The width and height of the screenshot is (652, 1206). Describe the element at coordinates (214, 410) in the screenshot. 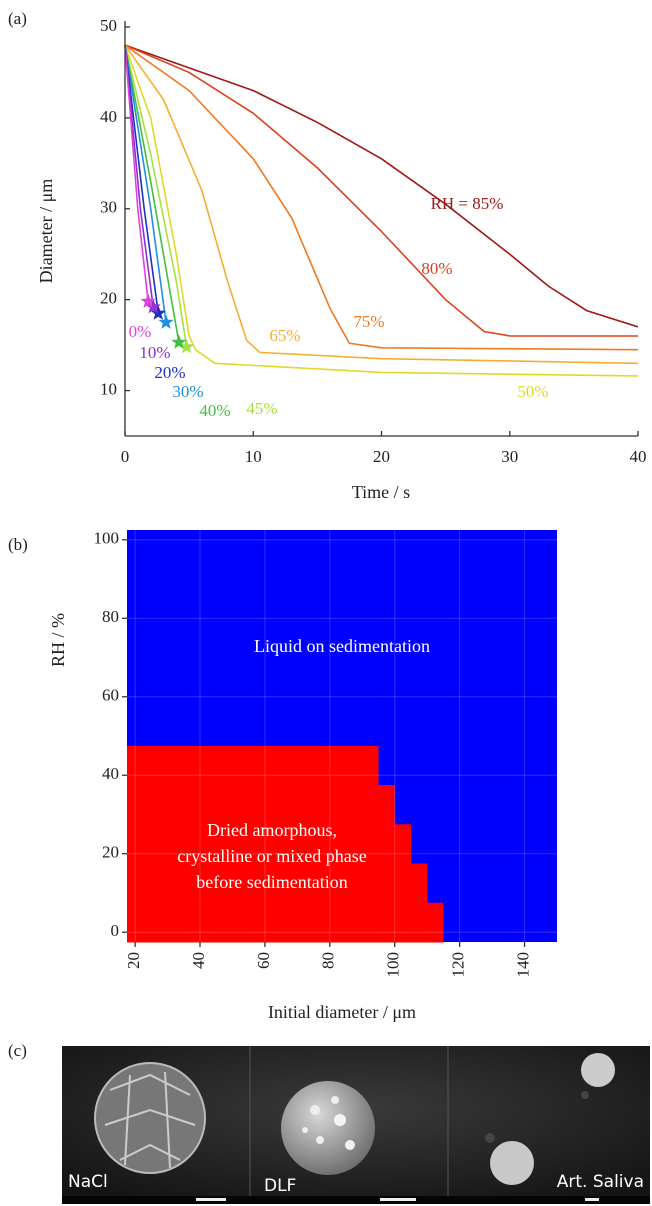

I see `series-label: 40%` at that location.